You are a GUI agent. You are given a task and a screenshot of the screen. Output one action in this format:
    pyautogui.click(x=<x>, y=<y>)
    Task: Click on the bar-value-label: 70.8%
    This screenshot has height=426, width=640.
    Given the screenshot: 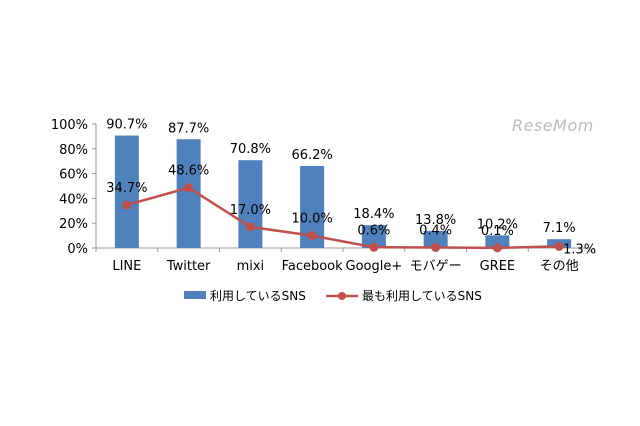 What is the action you would take?
    pyautogui.click(x=250, y=149)
    